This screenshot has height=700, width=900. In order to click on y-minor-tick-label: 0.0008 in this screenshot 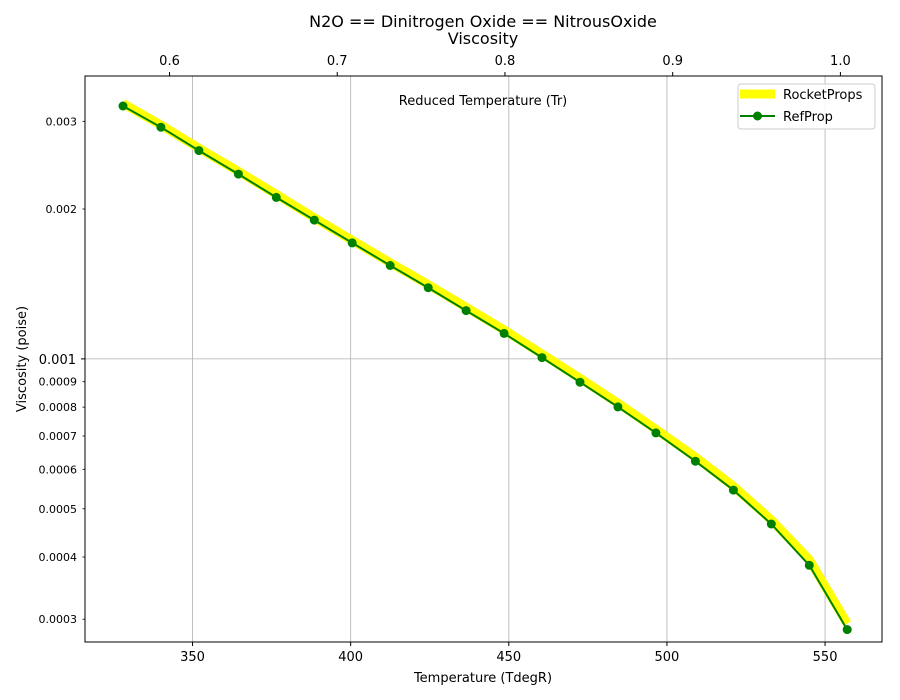, I will do `click(58, 407)`.